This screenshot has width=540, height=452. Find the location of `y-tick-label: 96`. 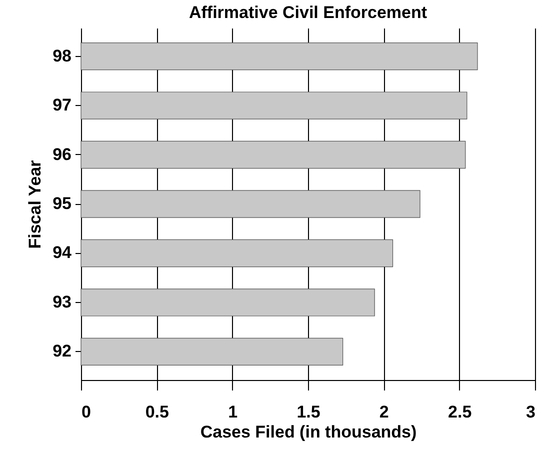

y-tick-label: 96 is located at coordinates (62, 154).